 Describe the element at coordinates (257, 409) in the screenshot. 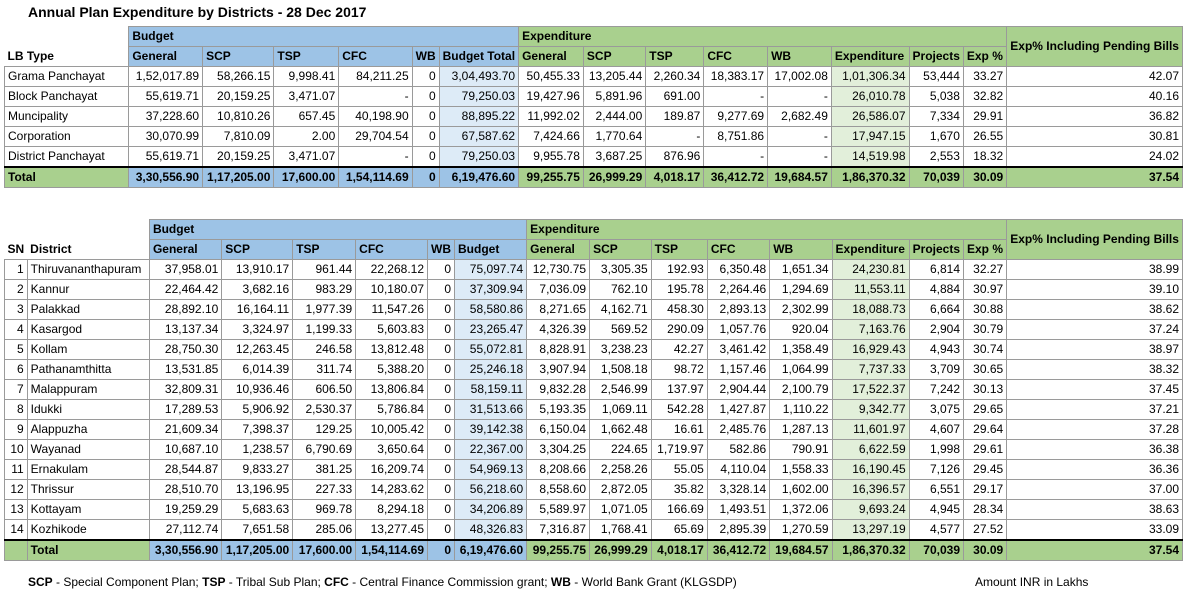

I see `table-cell: 5,906.92` at that location.